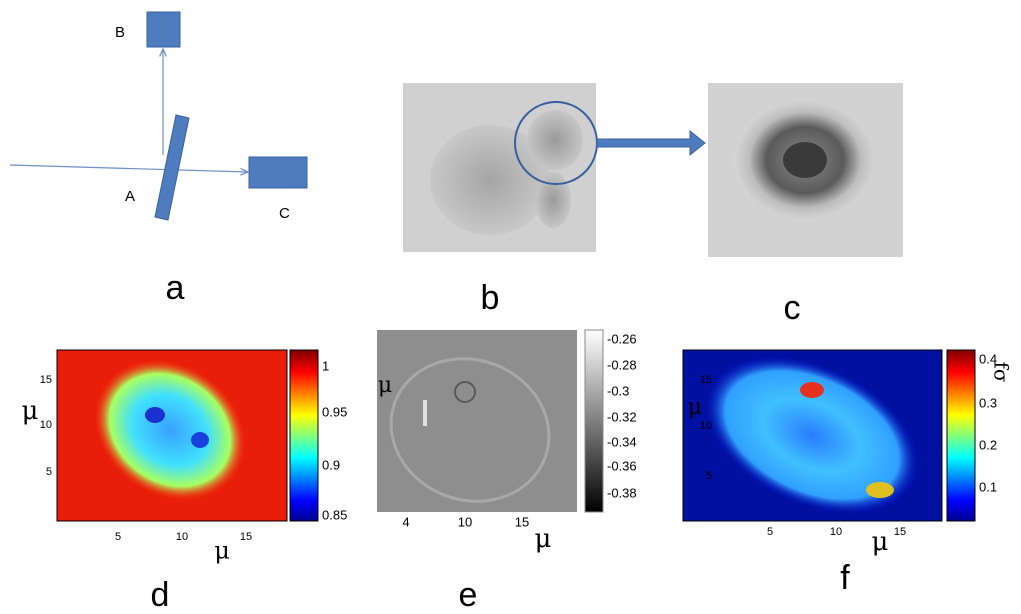 Image resolution: width=1021 pixels, height=614 pixels. Describe the element at coordinates (163, 29) in the screenshot. I see `detector-b` at that location.